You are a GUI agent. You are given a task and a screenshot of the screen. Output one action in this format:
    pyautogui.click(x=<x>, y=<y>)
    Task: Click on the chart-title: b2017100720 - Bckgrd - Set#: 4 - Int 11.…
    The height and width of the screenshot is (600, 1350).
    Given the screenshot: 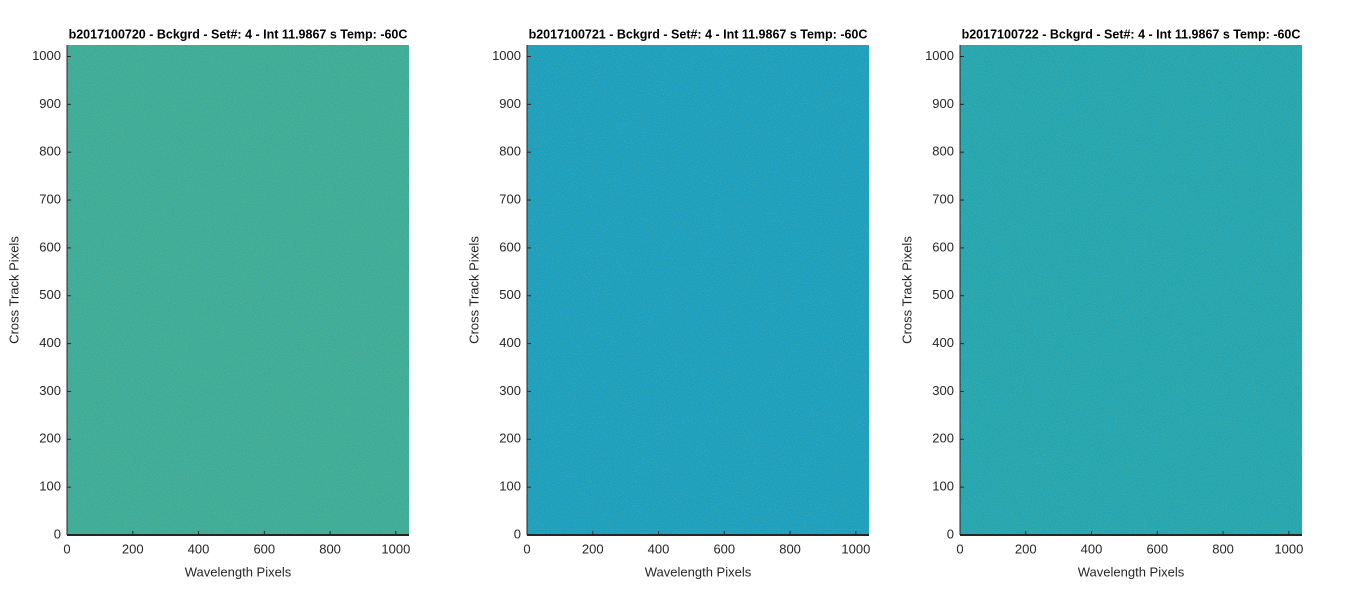 What is the action you would take?
    pyautogui.click(x=238, y=34)
    